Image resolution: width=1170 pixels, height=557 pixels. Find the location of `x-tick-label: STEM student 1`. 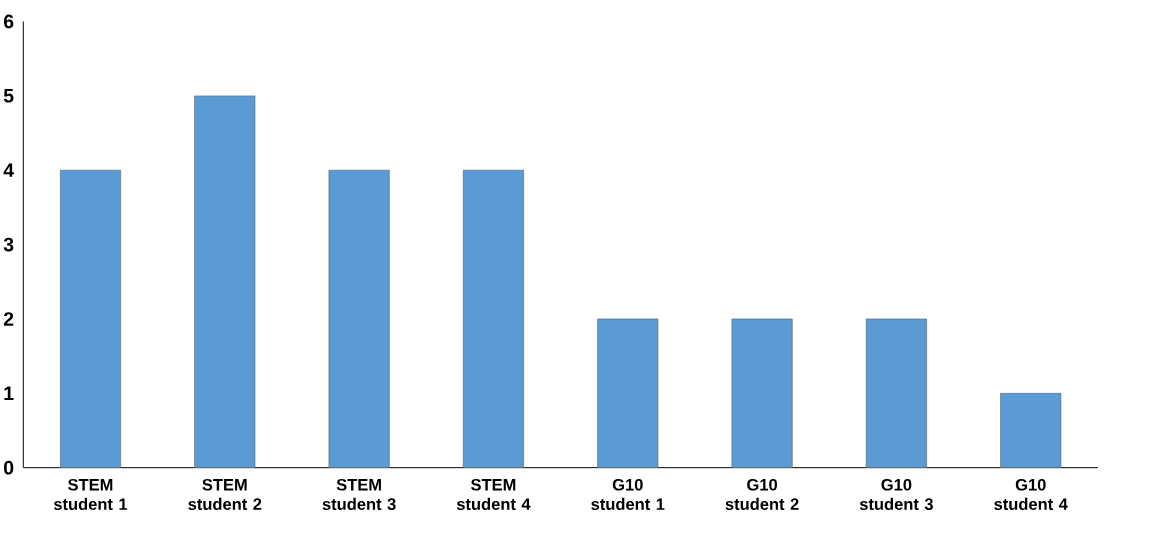

x-tick-label: STEM student 1 is located at coordinates (90, 494).